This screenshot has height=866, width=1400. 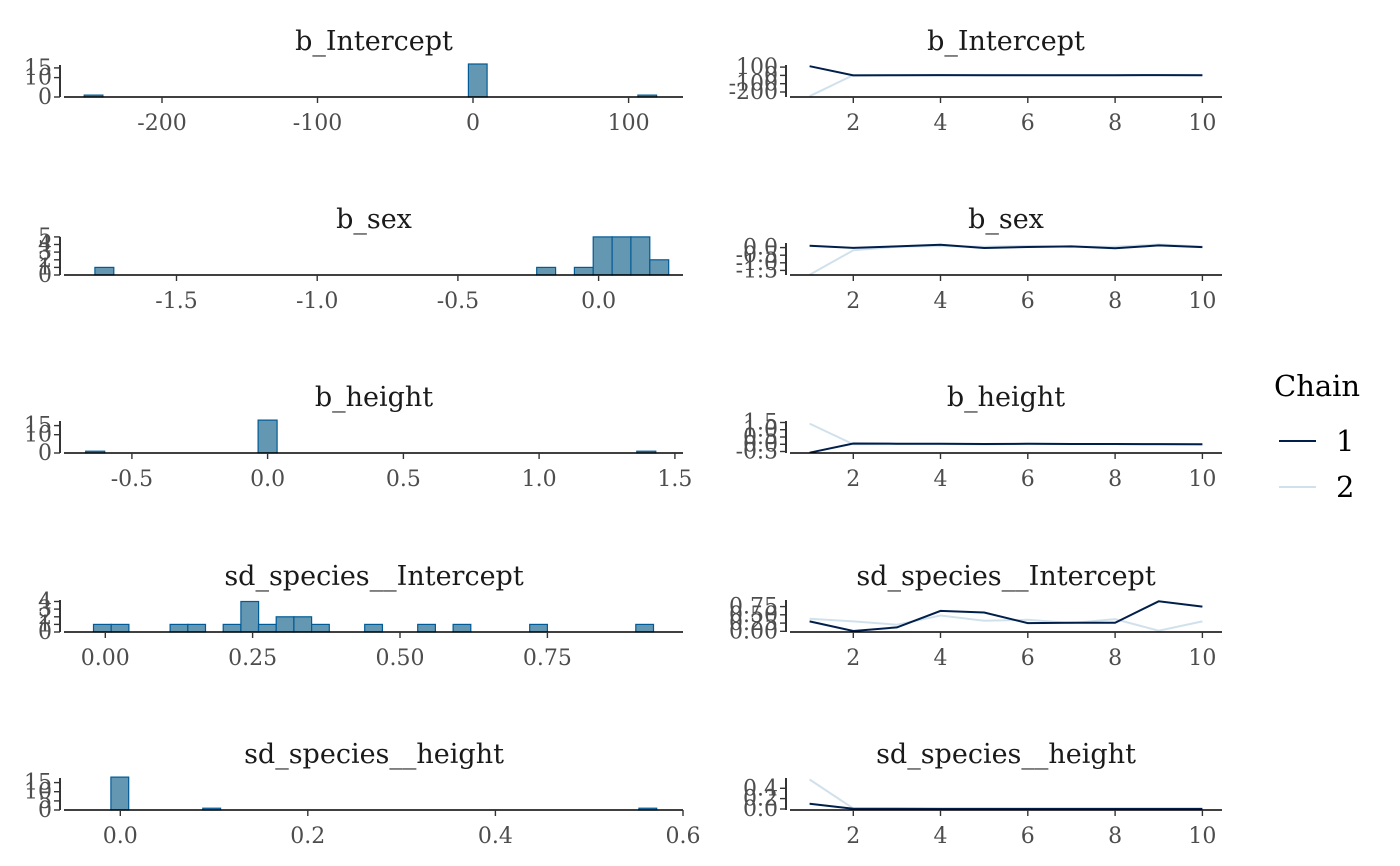 What do you see at coordinates (683, 836) in the screenshot?
I see `x-tick-label: 0.6` at bounding box center [683, 836].